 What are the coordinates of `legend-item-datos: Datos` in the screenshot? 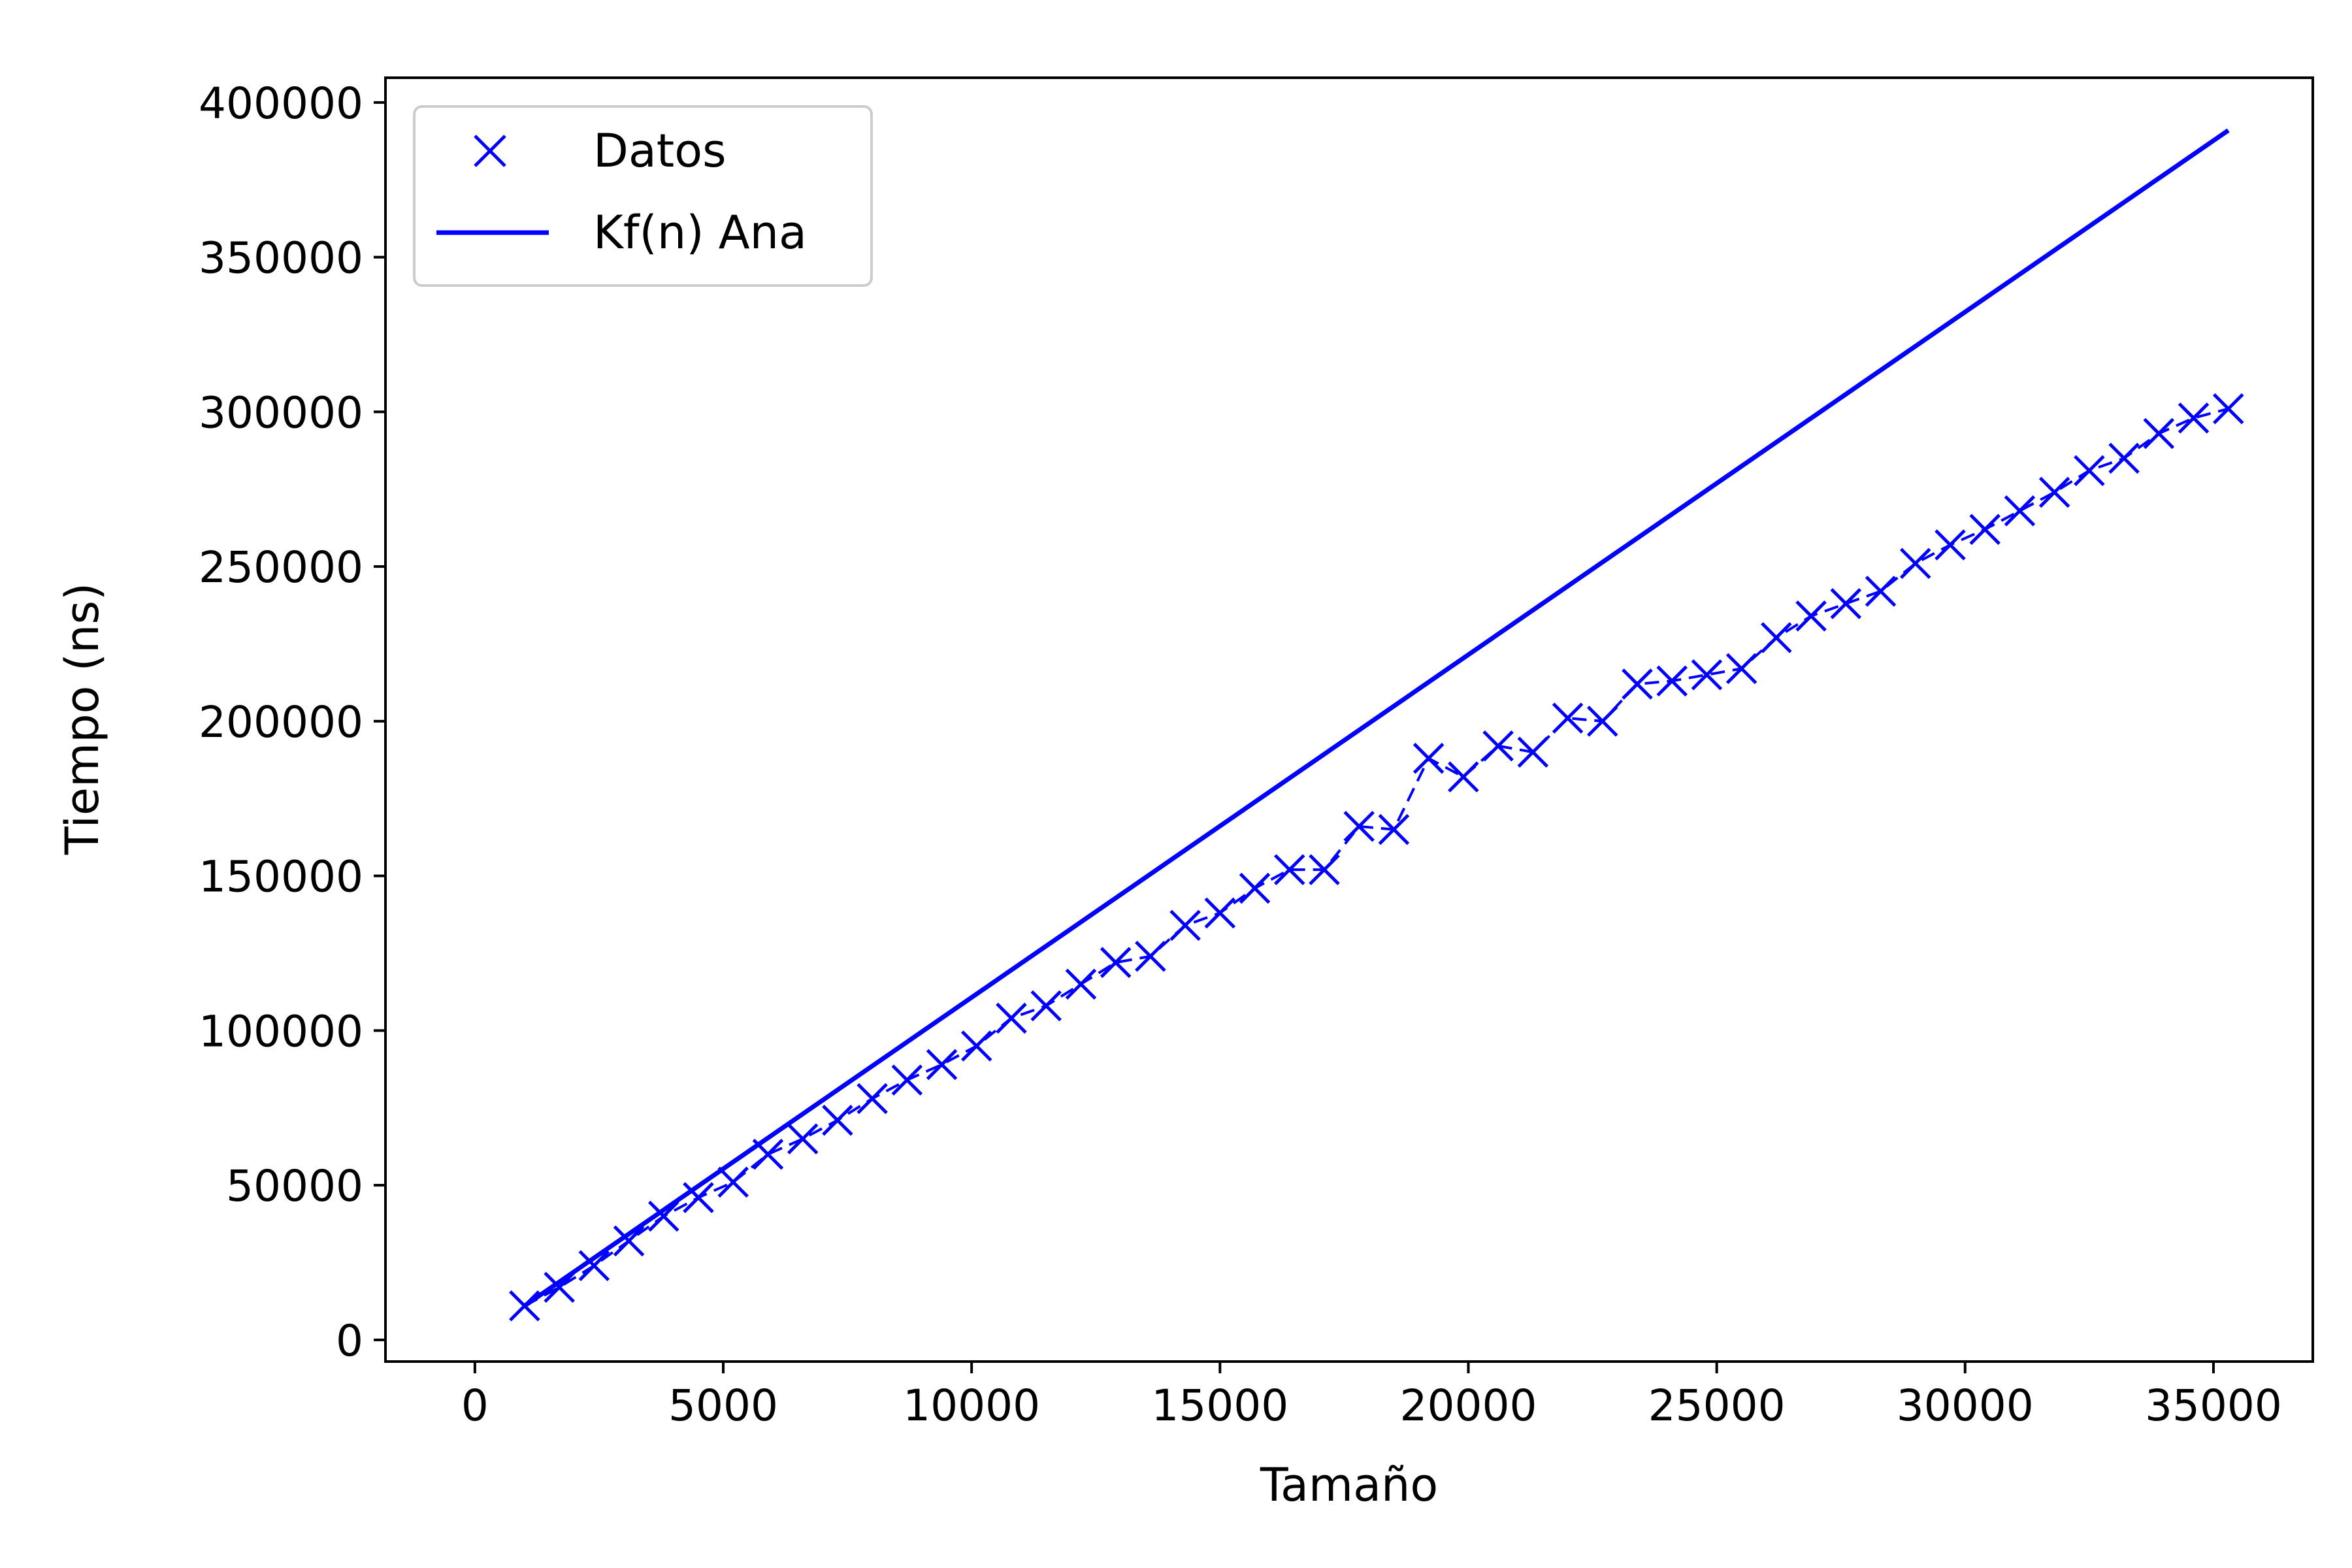 It's located at (600, 151).